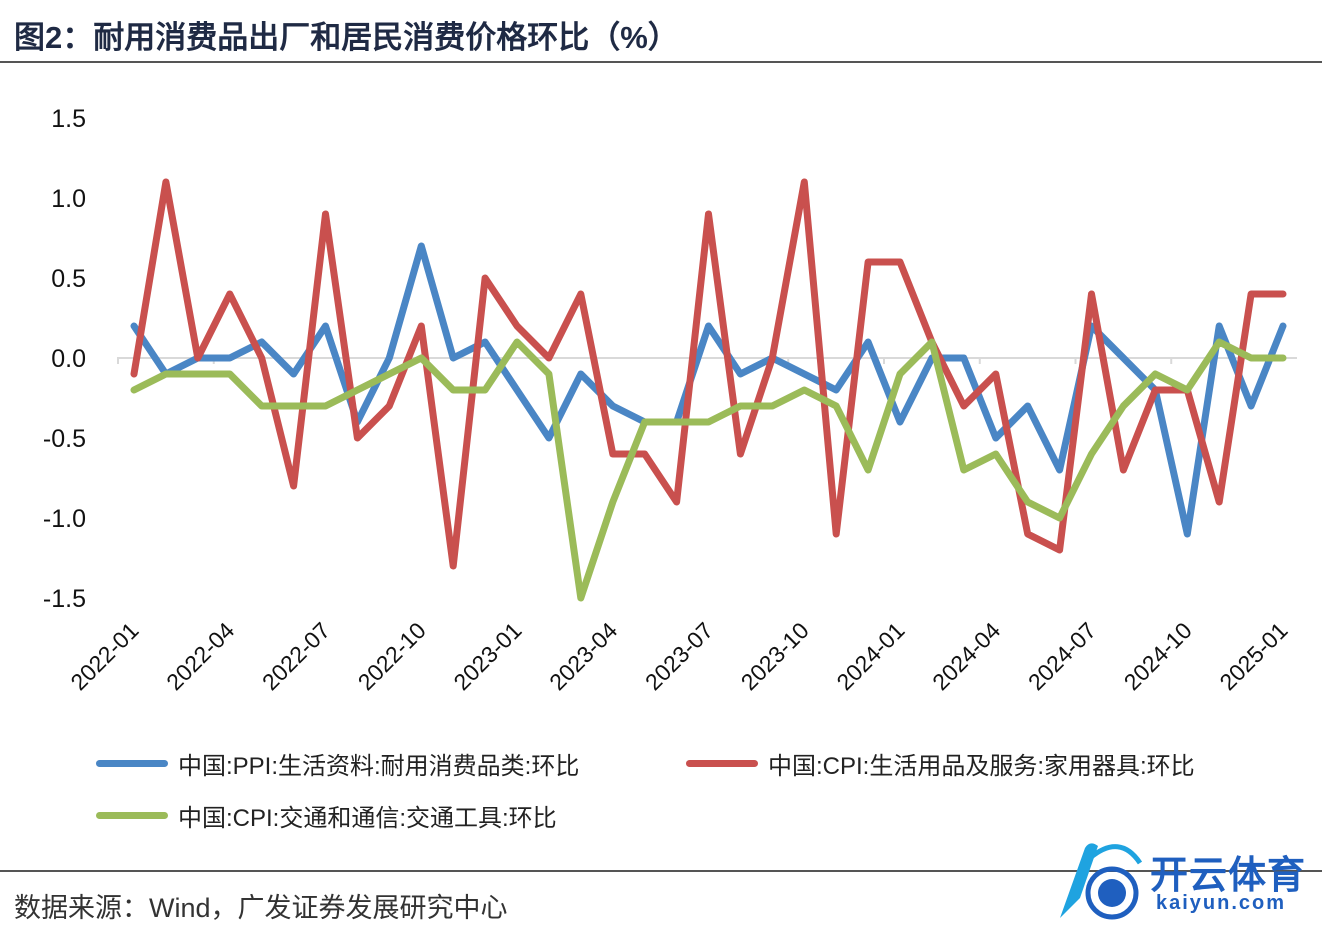 The image size is (1322, 936). I want to click on y-tick-label: 0.5, so click(68, 279).